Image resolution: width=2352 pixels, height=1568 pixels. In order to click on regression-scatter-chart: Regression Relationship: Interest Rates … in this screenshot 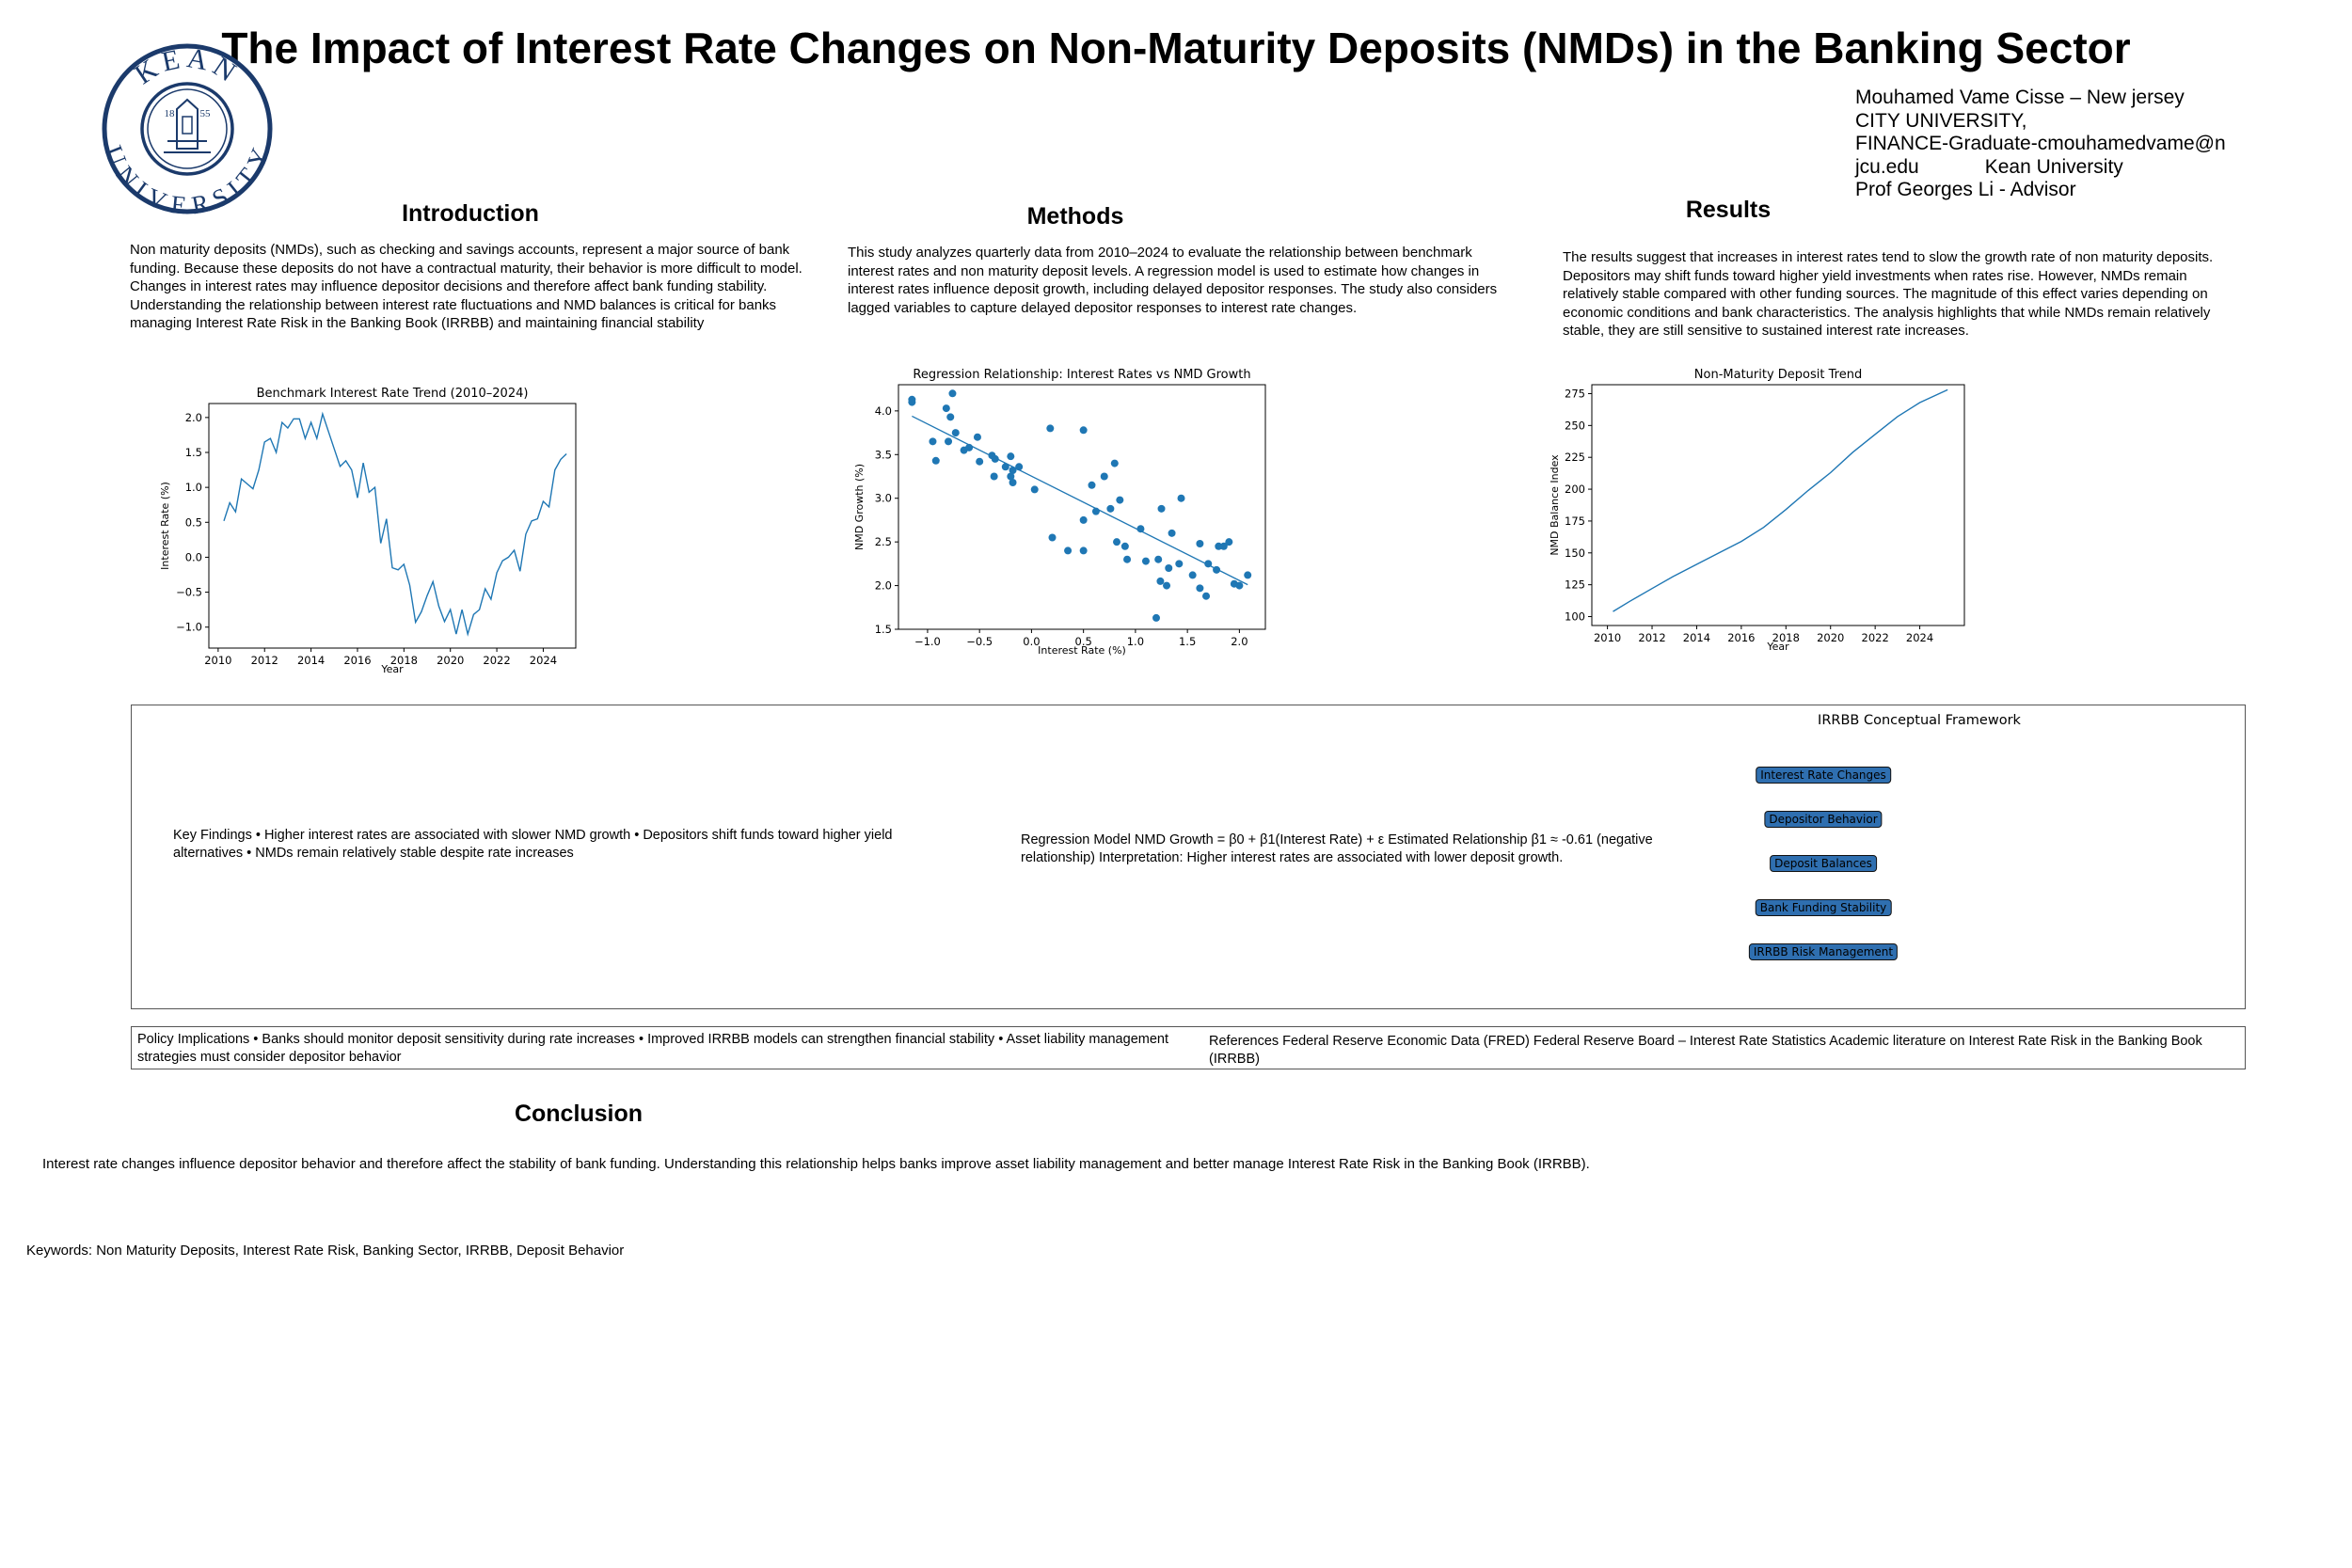, I will do `click(1059, 512)`.